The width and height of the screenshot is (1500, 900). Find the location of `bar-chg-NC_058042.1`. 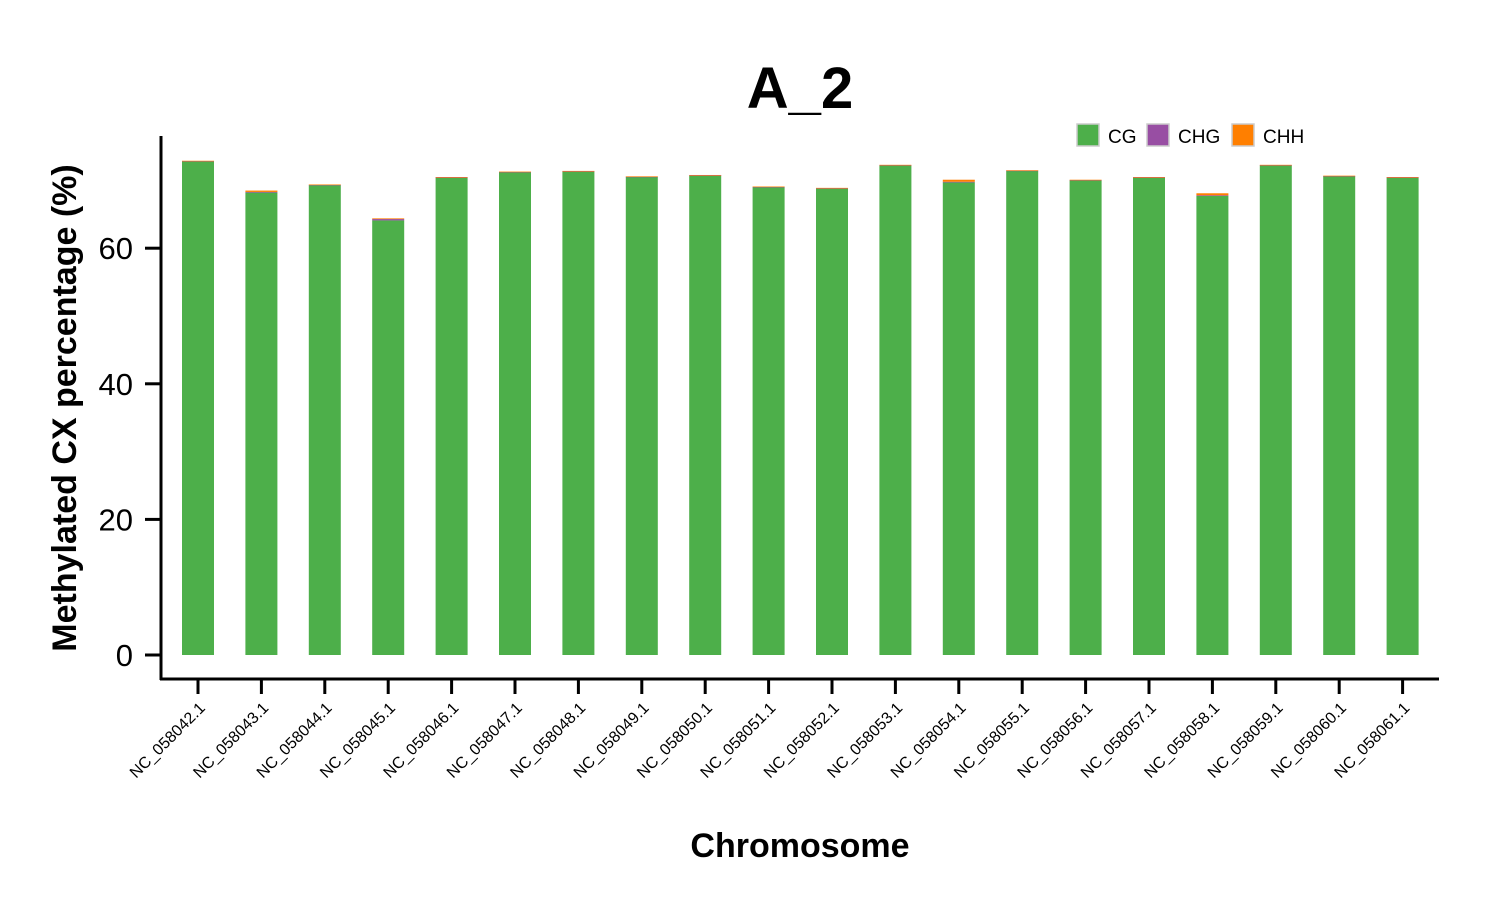

bar-chg-NC_058042.1 is located at coordinates (198, 161).